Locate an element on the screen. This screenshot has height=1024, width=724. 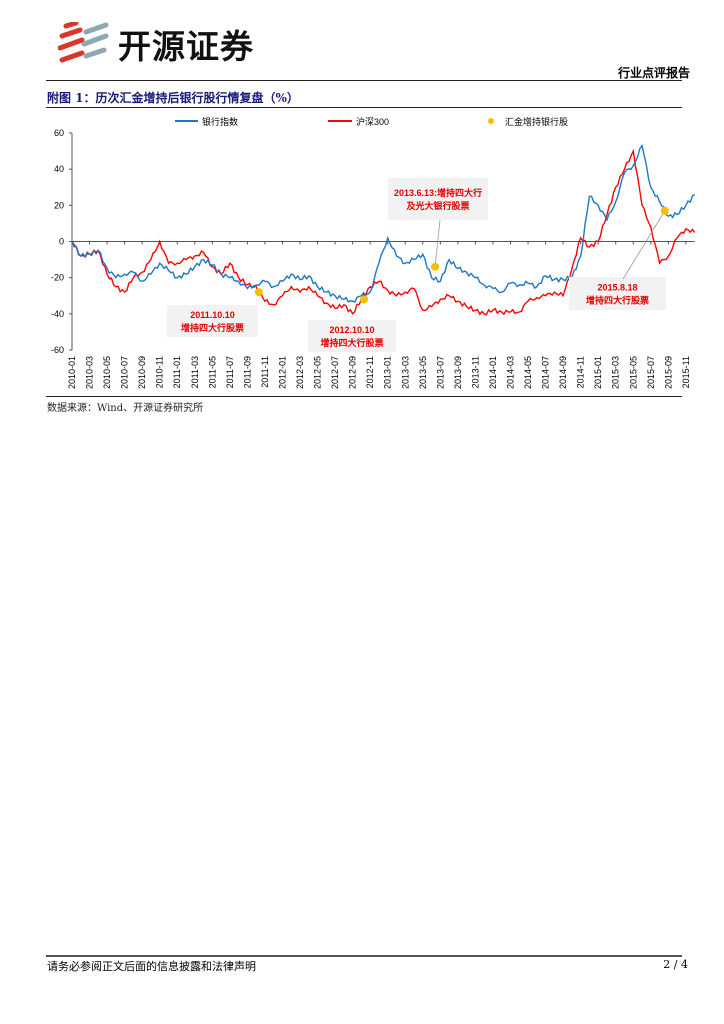
event-annotation: 2015.8.18 增持四大行股票 is located at coordinates (619, 258).